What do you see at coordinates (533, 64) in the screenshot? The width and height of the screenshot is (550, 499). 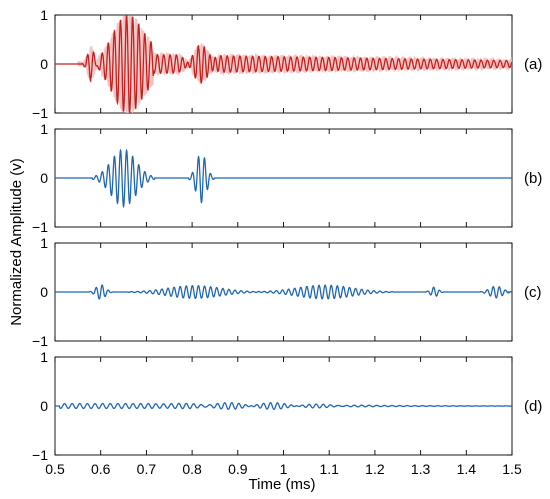 I see `panel-label: (a)` at bounding box center [533, 64].